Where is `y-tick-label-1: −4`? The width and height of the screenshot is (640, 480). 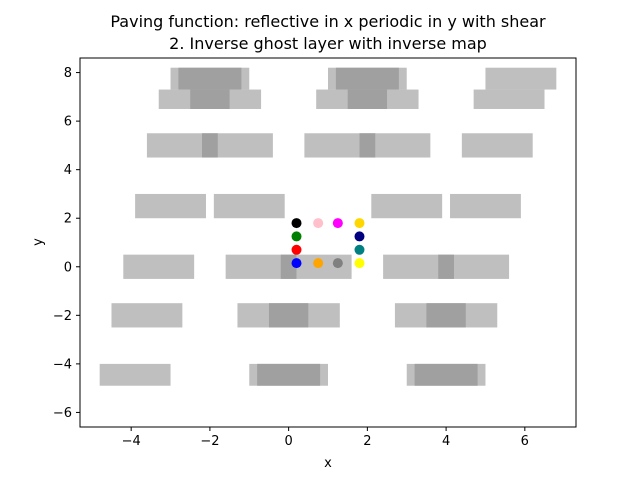
y-tick-label-1: −4 is located at coordinates (62, 364).